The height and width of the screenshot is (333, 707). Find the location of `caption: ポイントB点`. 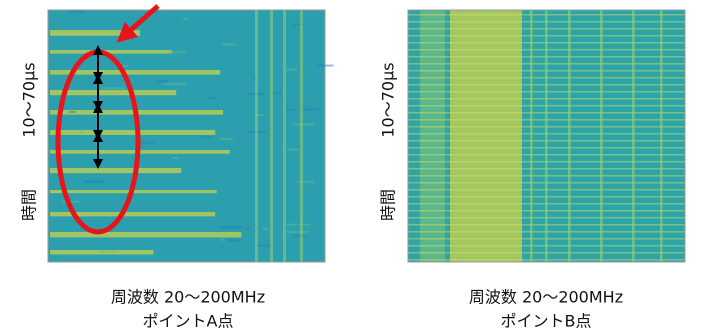

caption: ポイントB点 is located at coordinates (546, 321).